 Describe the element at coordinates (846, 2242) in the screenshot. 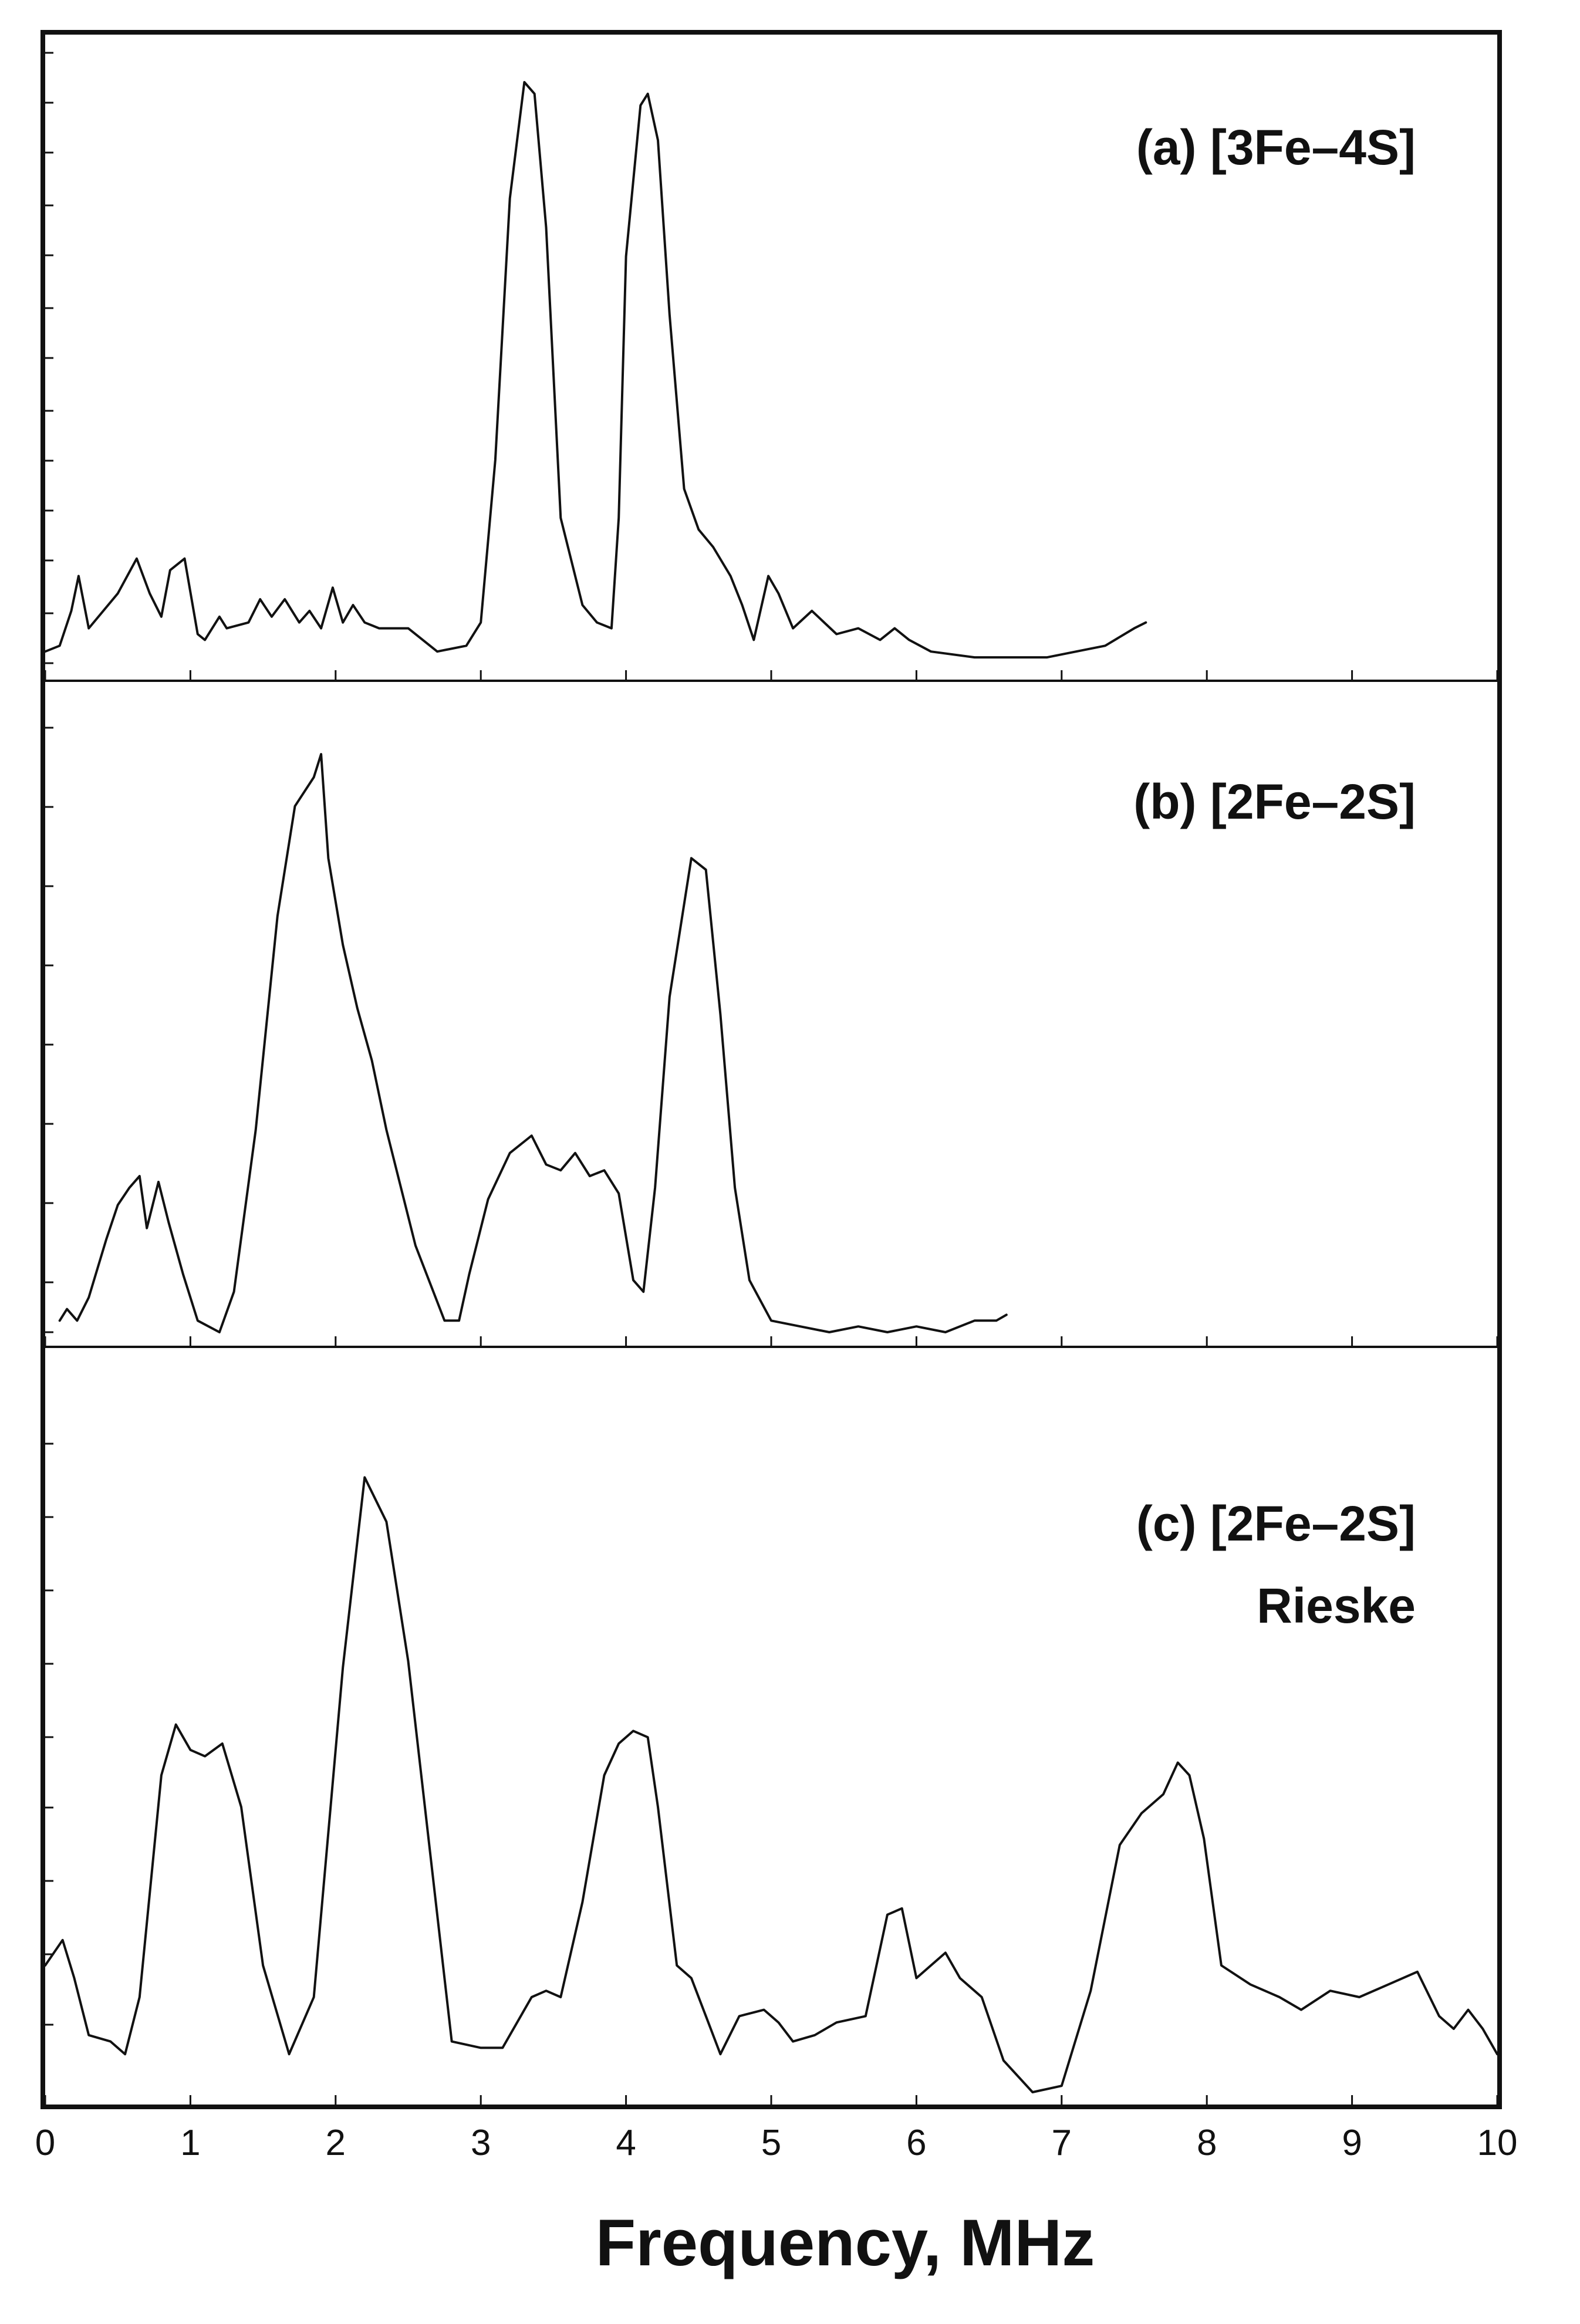

I see `x-axis-title: Frequency, MHz` at that location.